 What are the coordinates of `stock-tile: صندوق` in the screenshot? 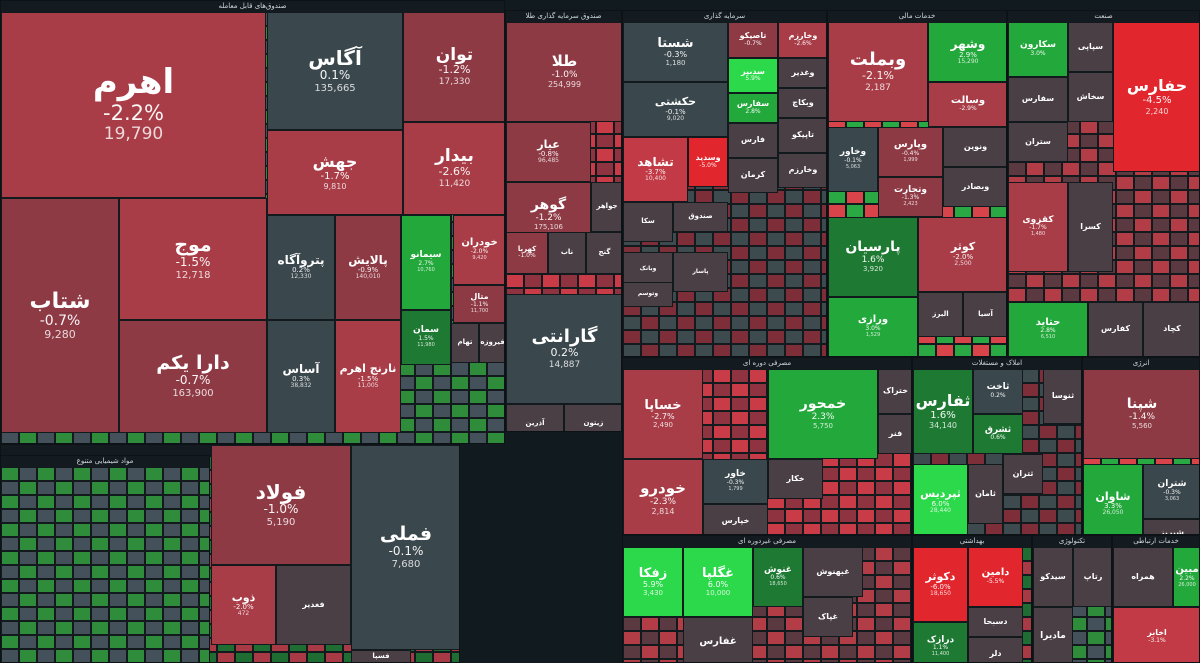 It's located at (700, 217).